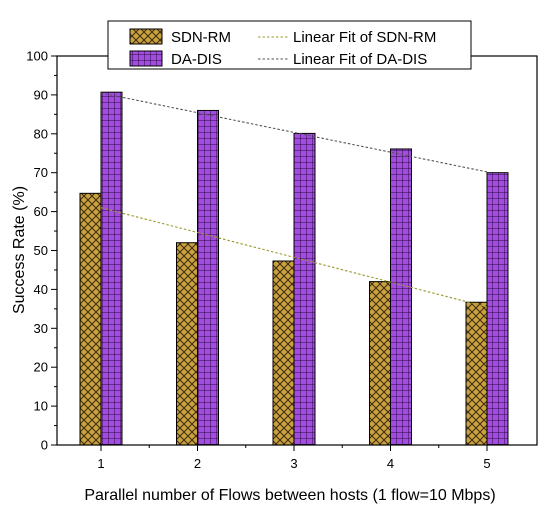 The height and width of the screenshot is (515, 550). I want to click on legend-label-fit-da-dis: Linear Fit of DA-DIS, so click(360, 59).